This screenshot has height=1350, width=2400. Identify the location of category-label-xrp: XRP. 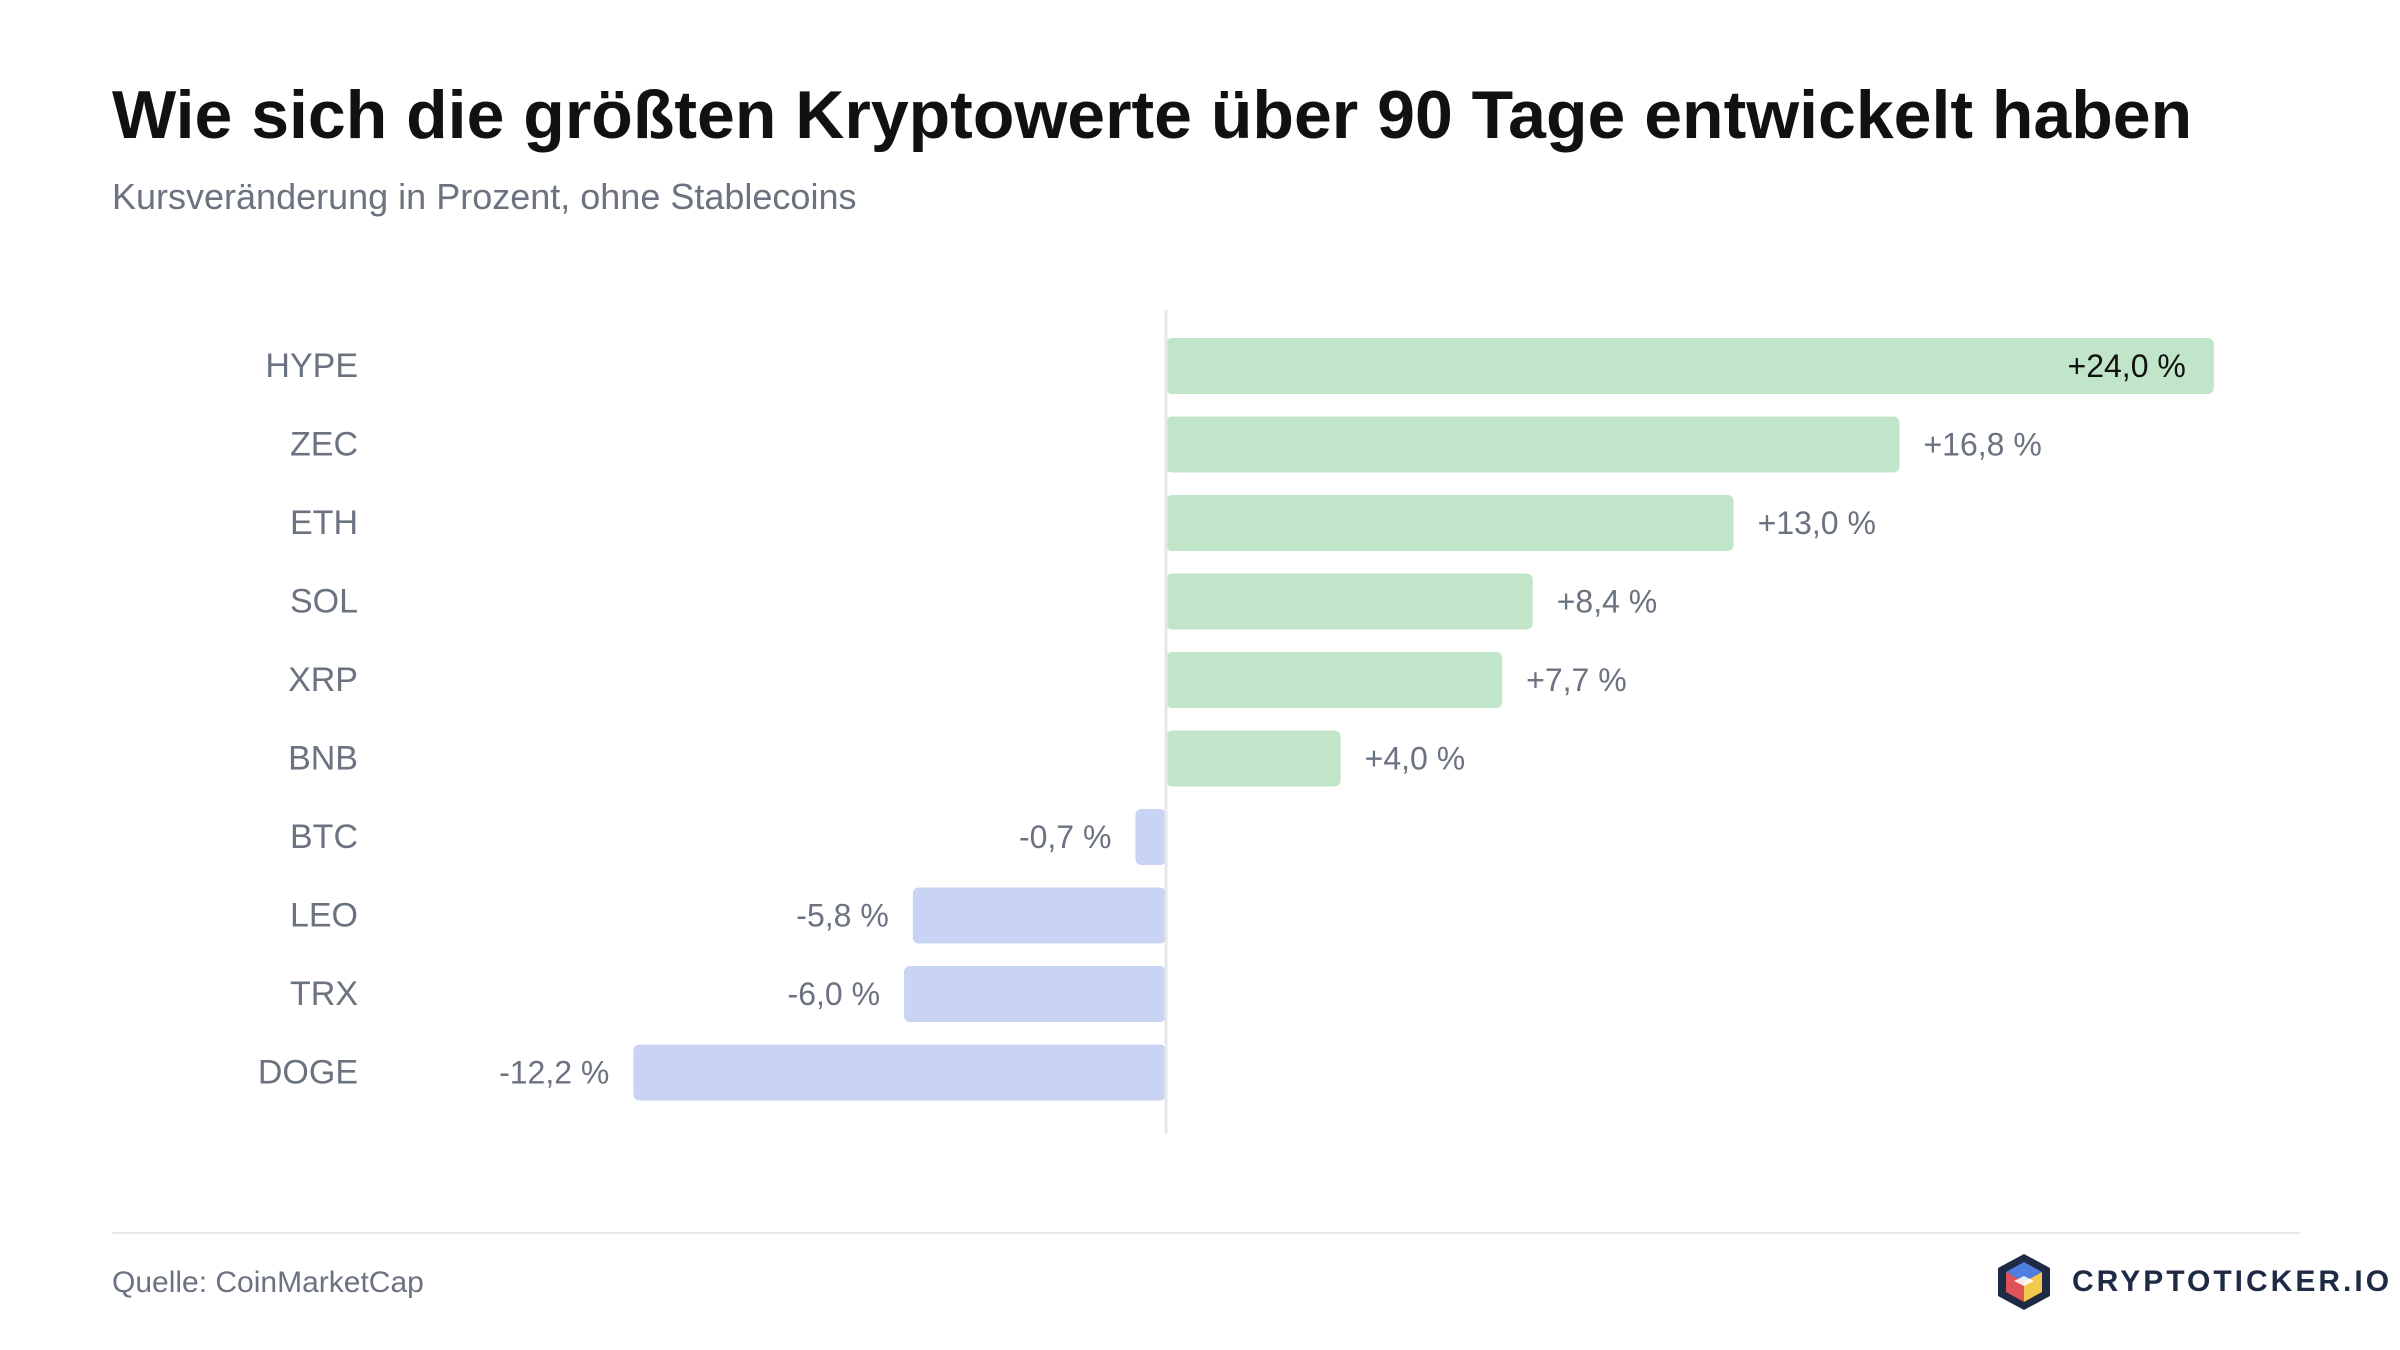
(323, 680).